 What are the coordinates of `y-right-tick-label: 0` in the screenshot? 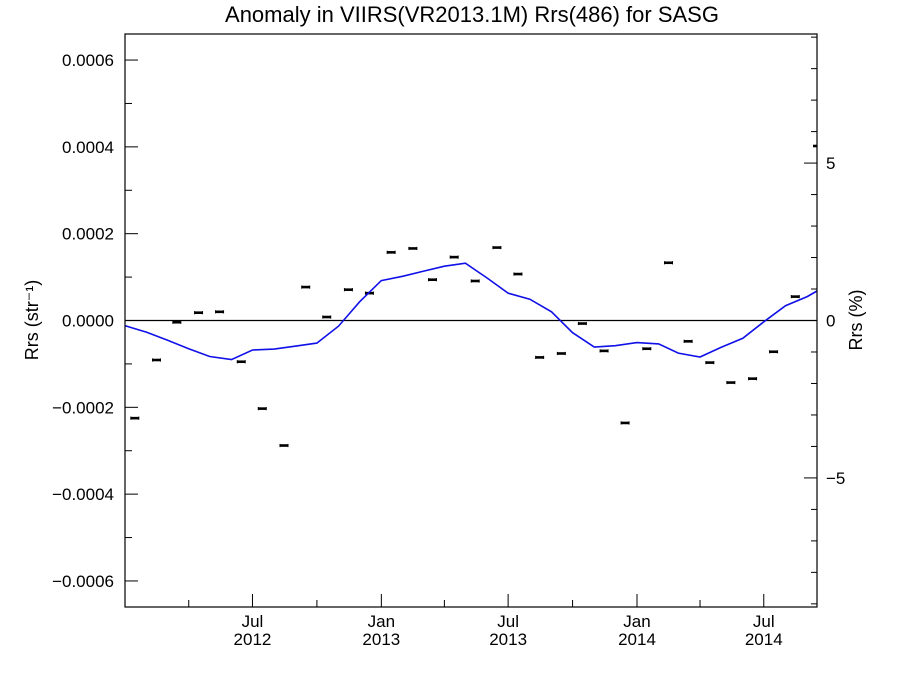 It's located at (830, 321).